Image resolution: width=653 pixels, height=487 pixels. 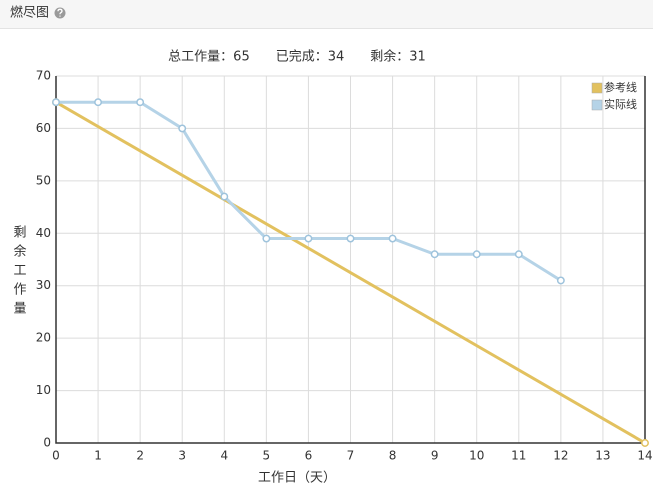 I want to click on panel-title: 燃尽图, so click(x=29, y=13).